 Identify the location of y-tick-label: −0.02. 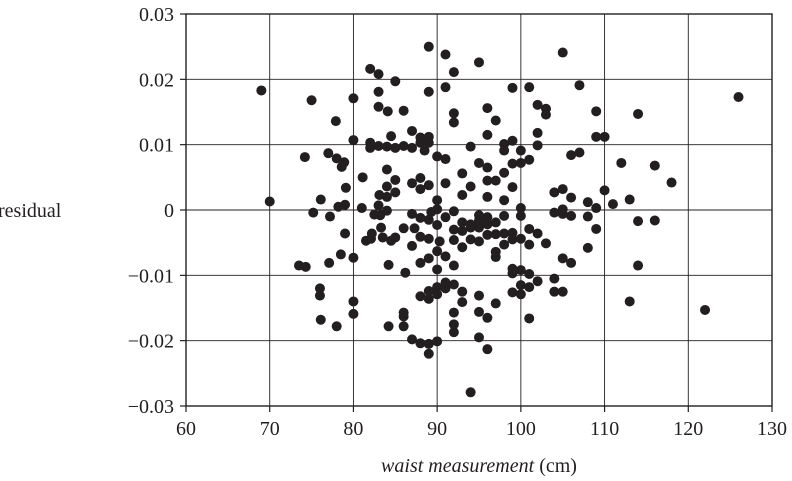
(151, 342).